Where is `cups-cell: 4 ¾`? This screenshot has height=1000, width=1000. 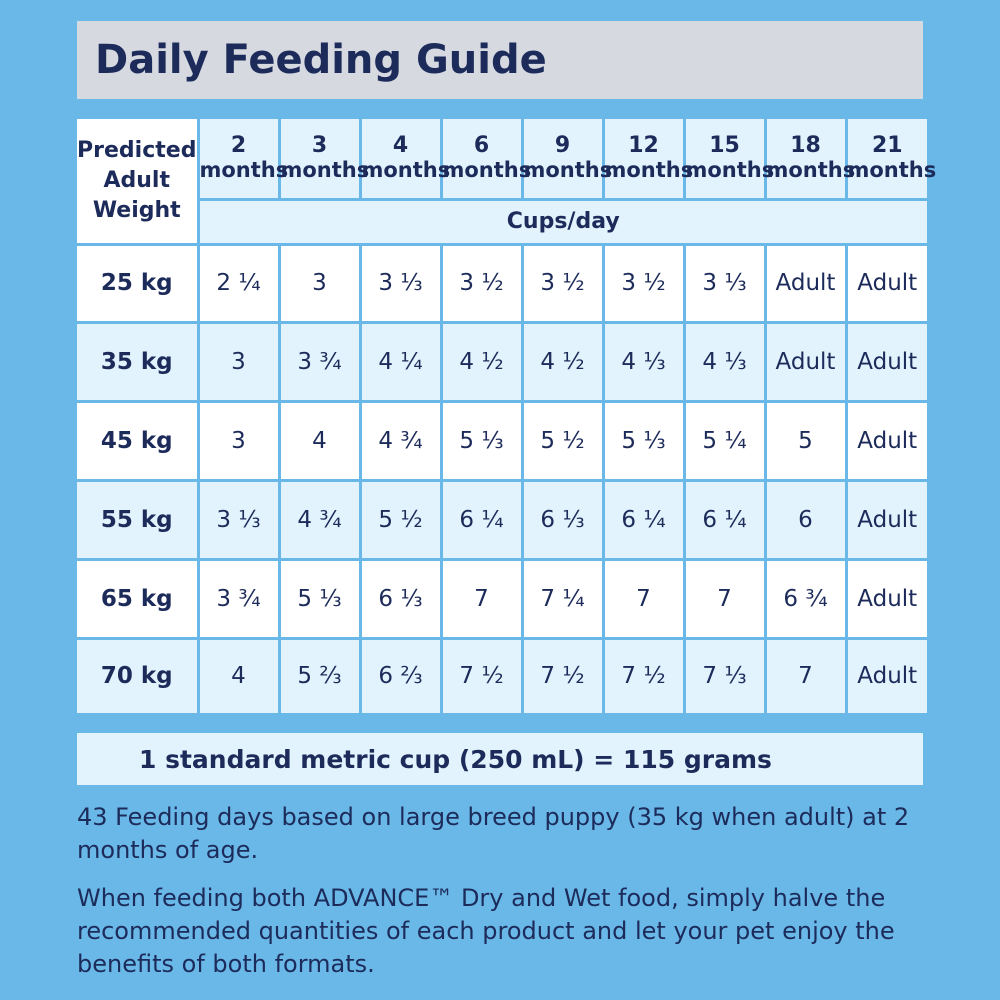 cups-cell: 4 ¾ is located at coordinates (319, 520).